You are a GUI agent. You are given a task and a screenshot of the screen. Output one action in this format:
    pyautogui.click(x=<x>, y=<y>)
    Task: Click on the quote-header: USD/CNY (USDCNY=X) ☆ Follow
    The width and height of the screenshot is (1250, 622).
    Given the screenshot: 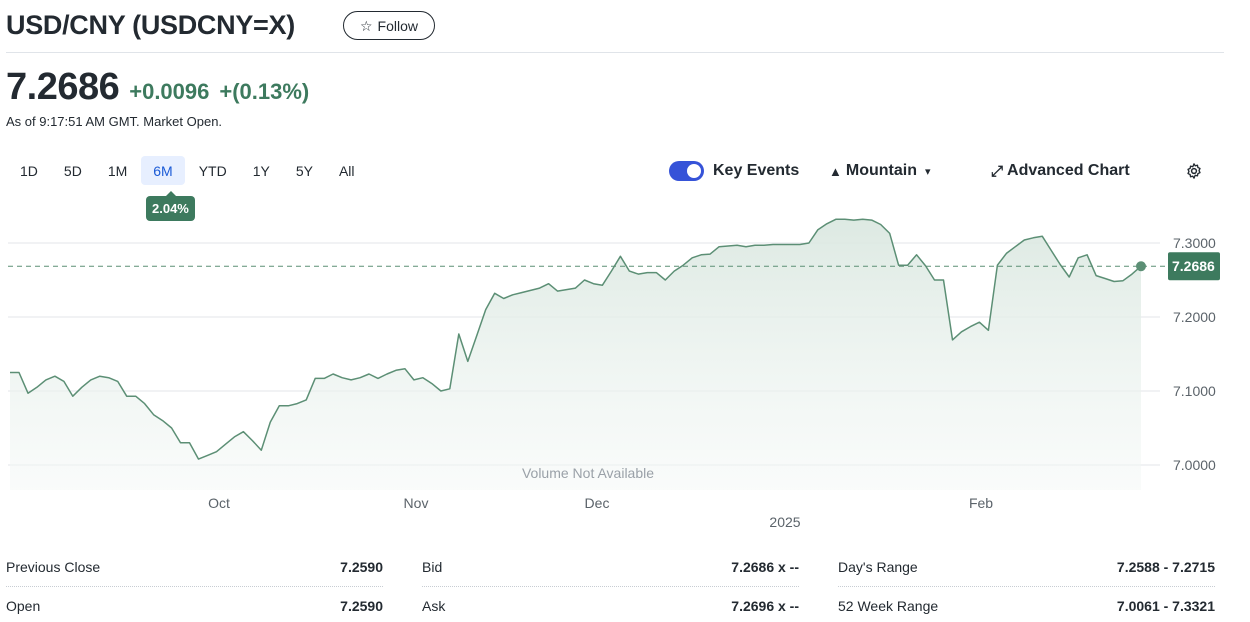 What is the action you would take?
    pyautogui.click(x=615, y=29)
    